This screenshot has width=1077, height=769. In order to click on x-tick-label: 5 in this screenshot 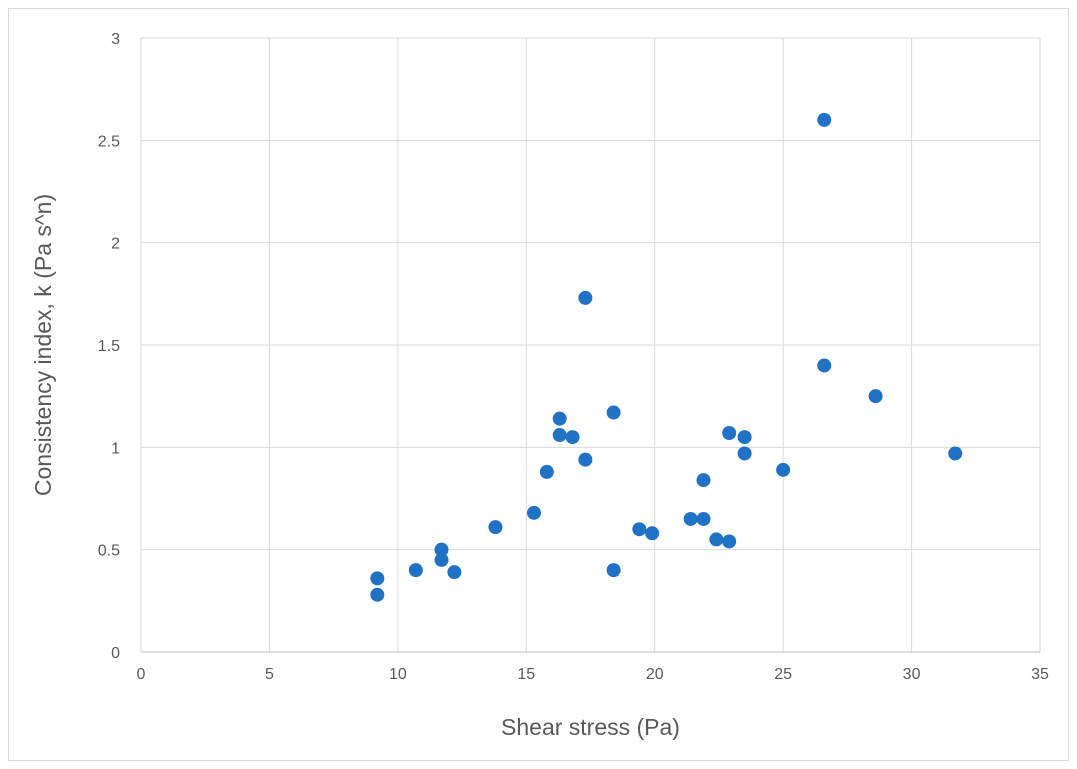, I will do `click(269, 674)`.